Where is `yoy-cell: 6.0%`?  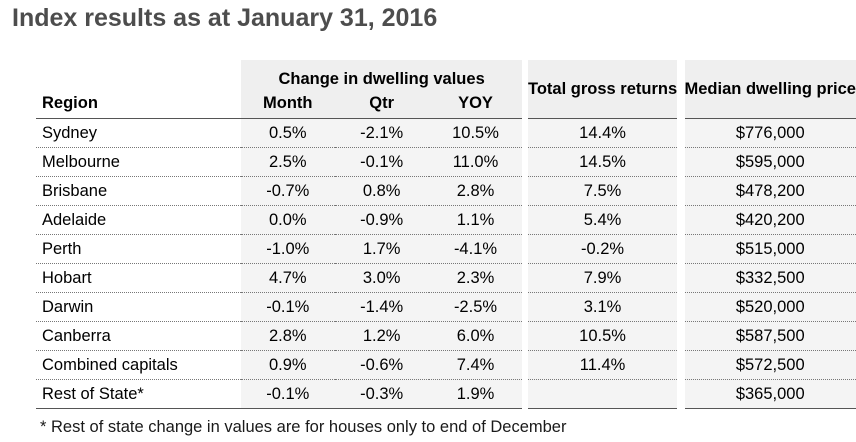
yoy-cell: 6.0% is located at coordinates (475, 336).